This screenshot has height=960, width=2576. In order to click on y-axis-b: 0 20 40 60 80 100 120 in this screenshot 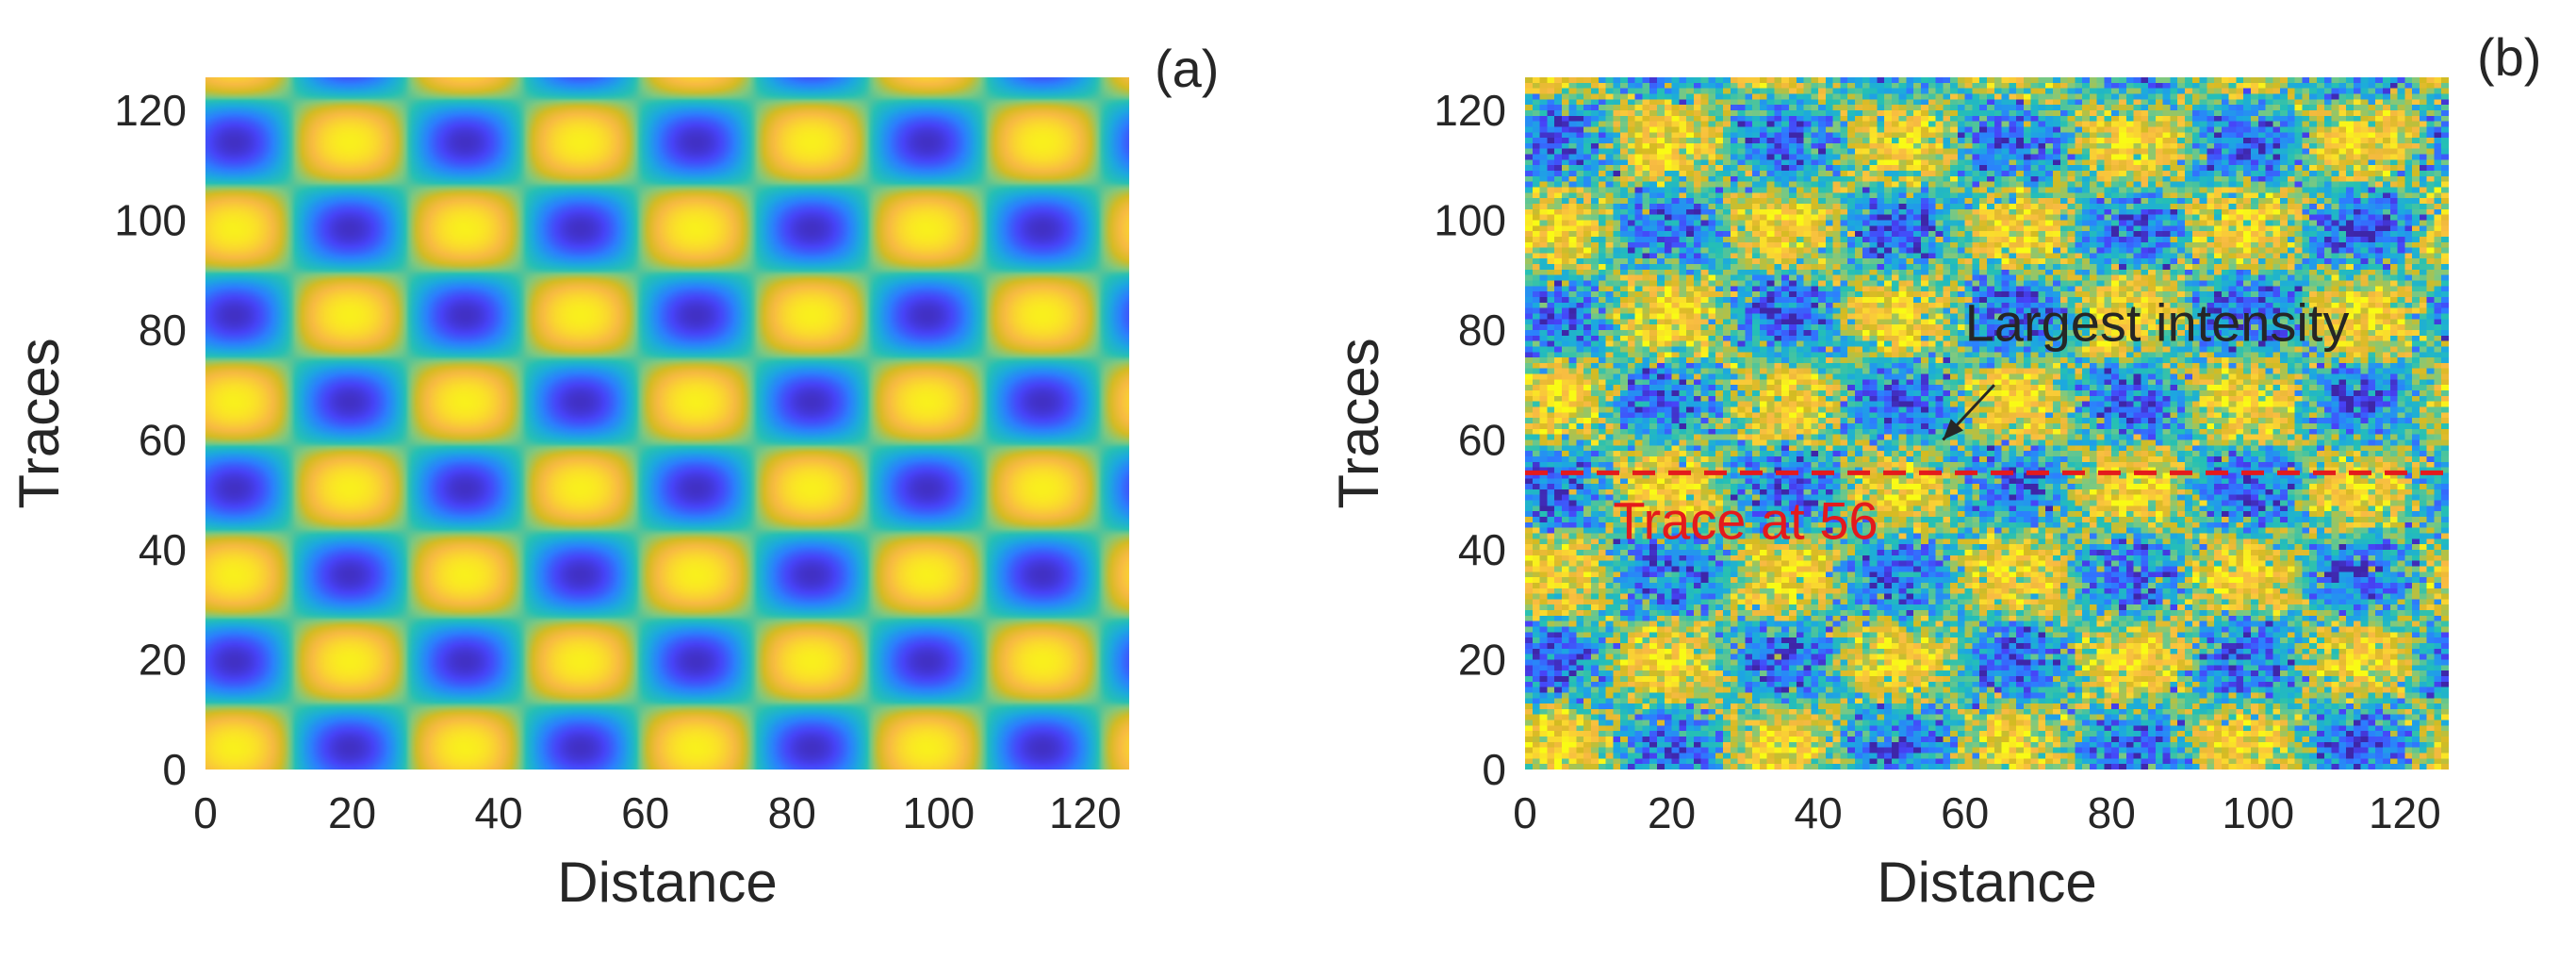, I will do `click(1470, 440)`.